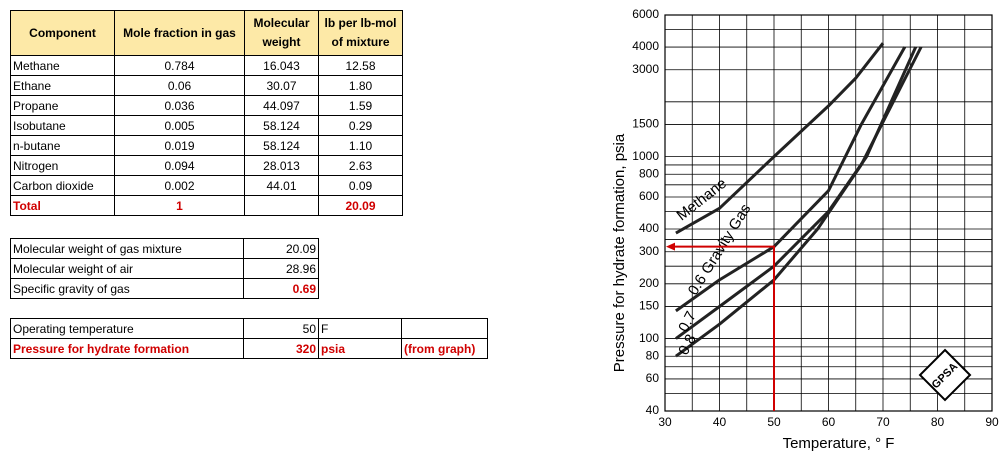 The image size is (1007, 467). I want to click on row: Isobutane 0.005 58.124 0.29, so click(206, 125).